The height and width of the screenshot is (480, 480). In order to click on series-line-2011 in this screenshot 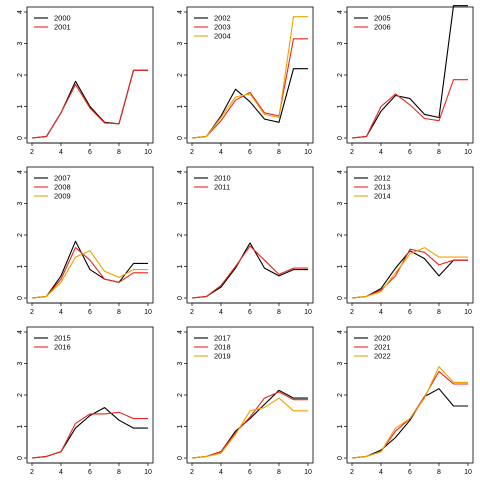, I will do `click(249, 272)`.